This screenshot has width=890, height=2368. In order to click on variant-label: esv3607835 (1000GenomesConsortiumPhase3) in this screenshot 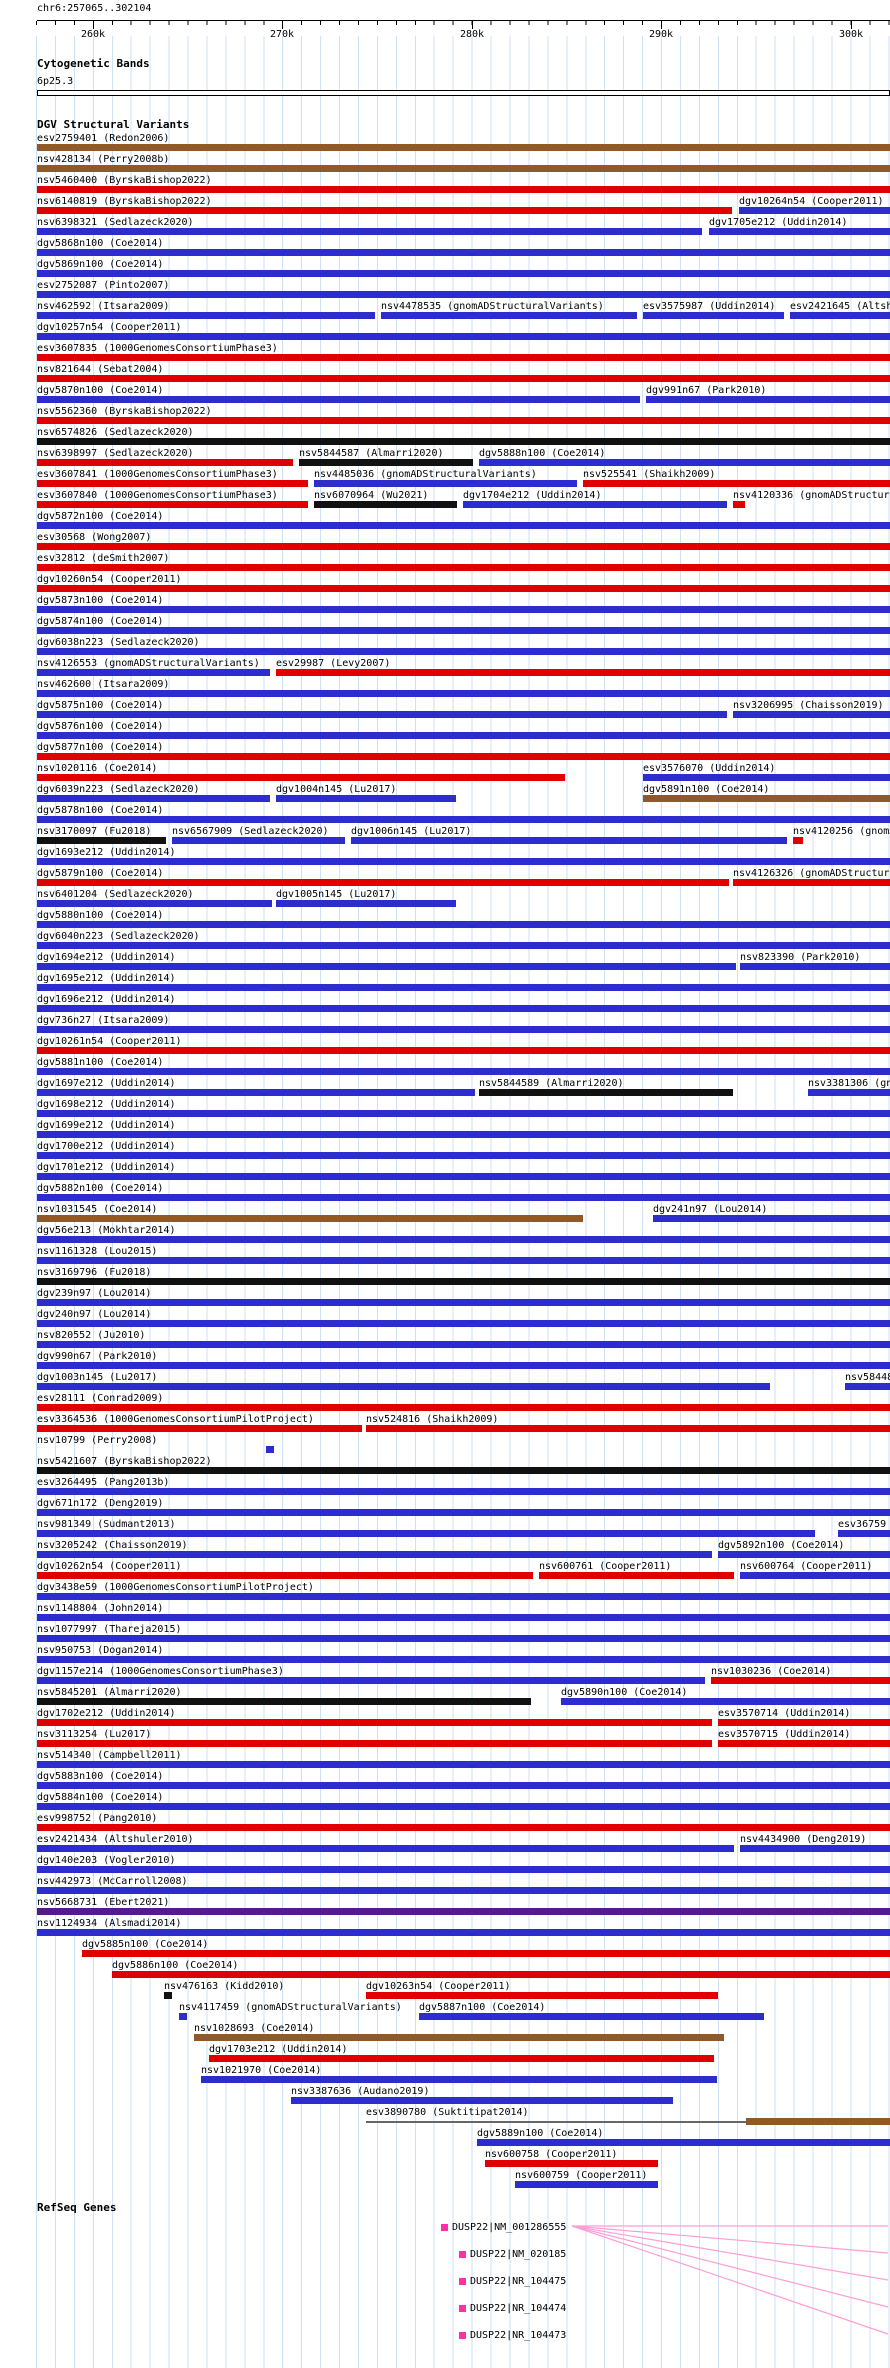, I will do `click(157, 348)`.